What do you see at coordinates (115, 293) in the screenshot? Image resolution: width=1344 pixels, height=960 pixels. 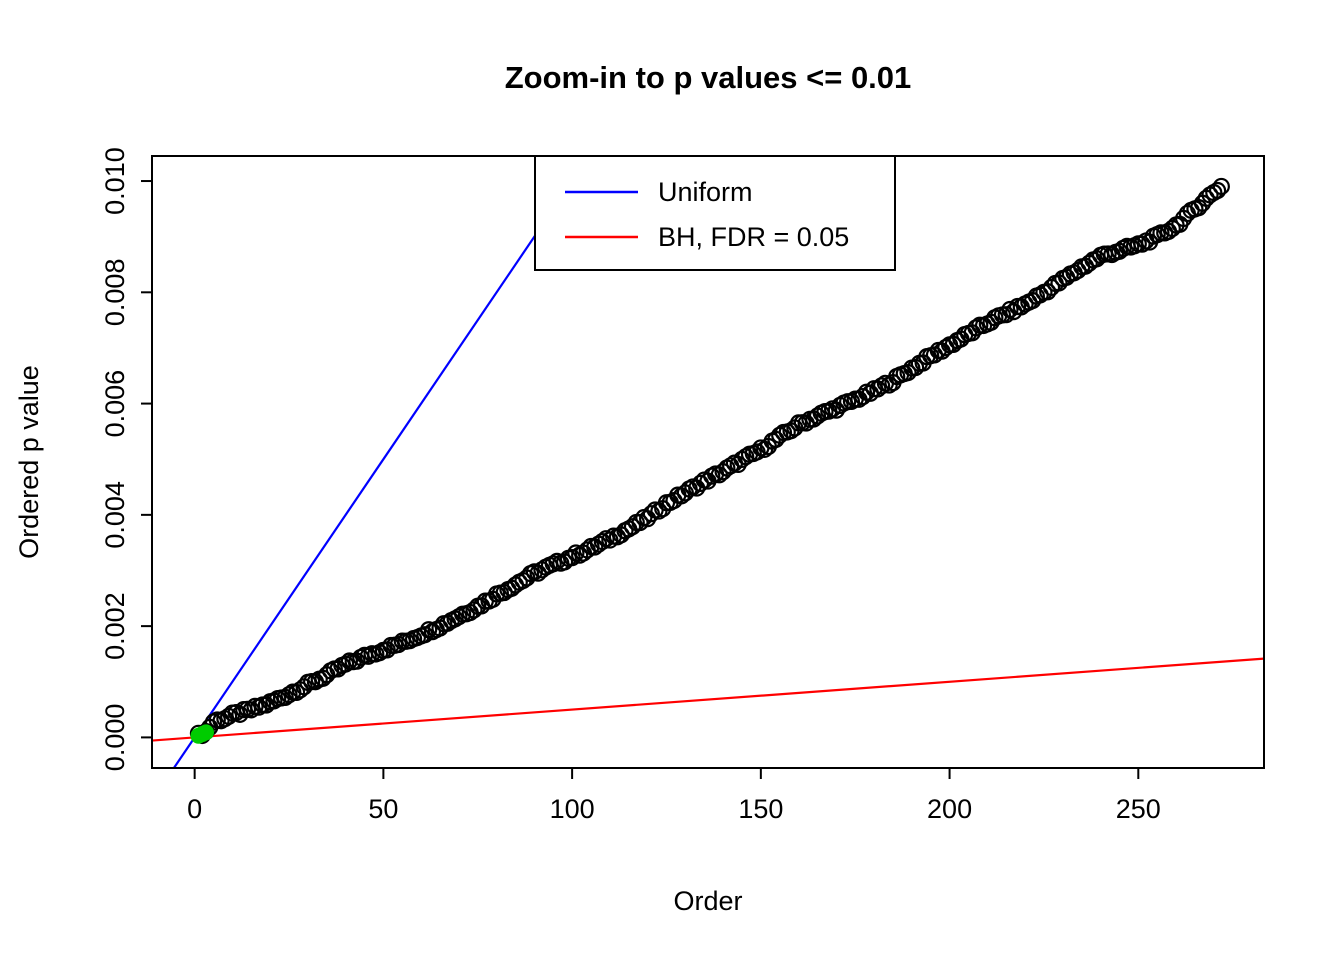 I see `y-tick-label: 0.008` at bounding box center [115, 293].